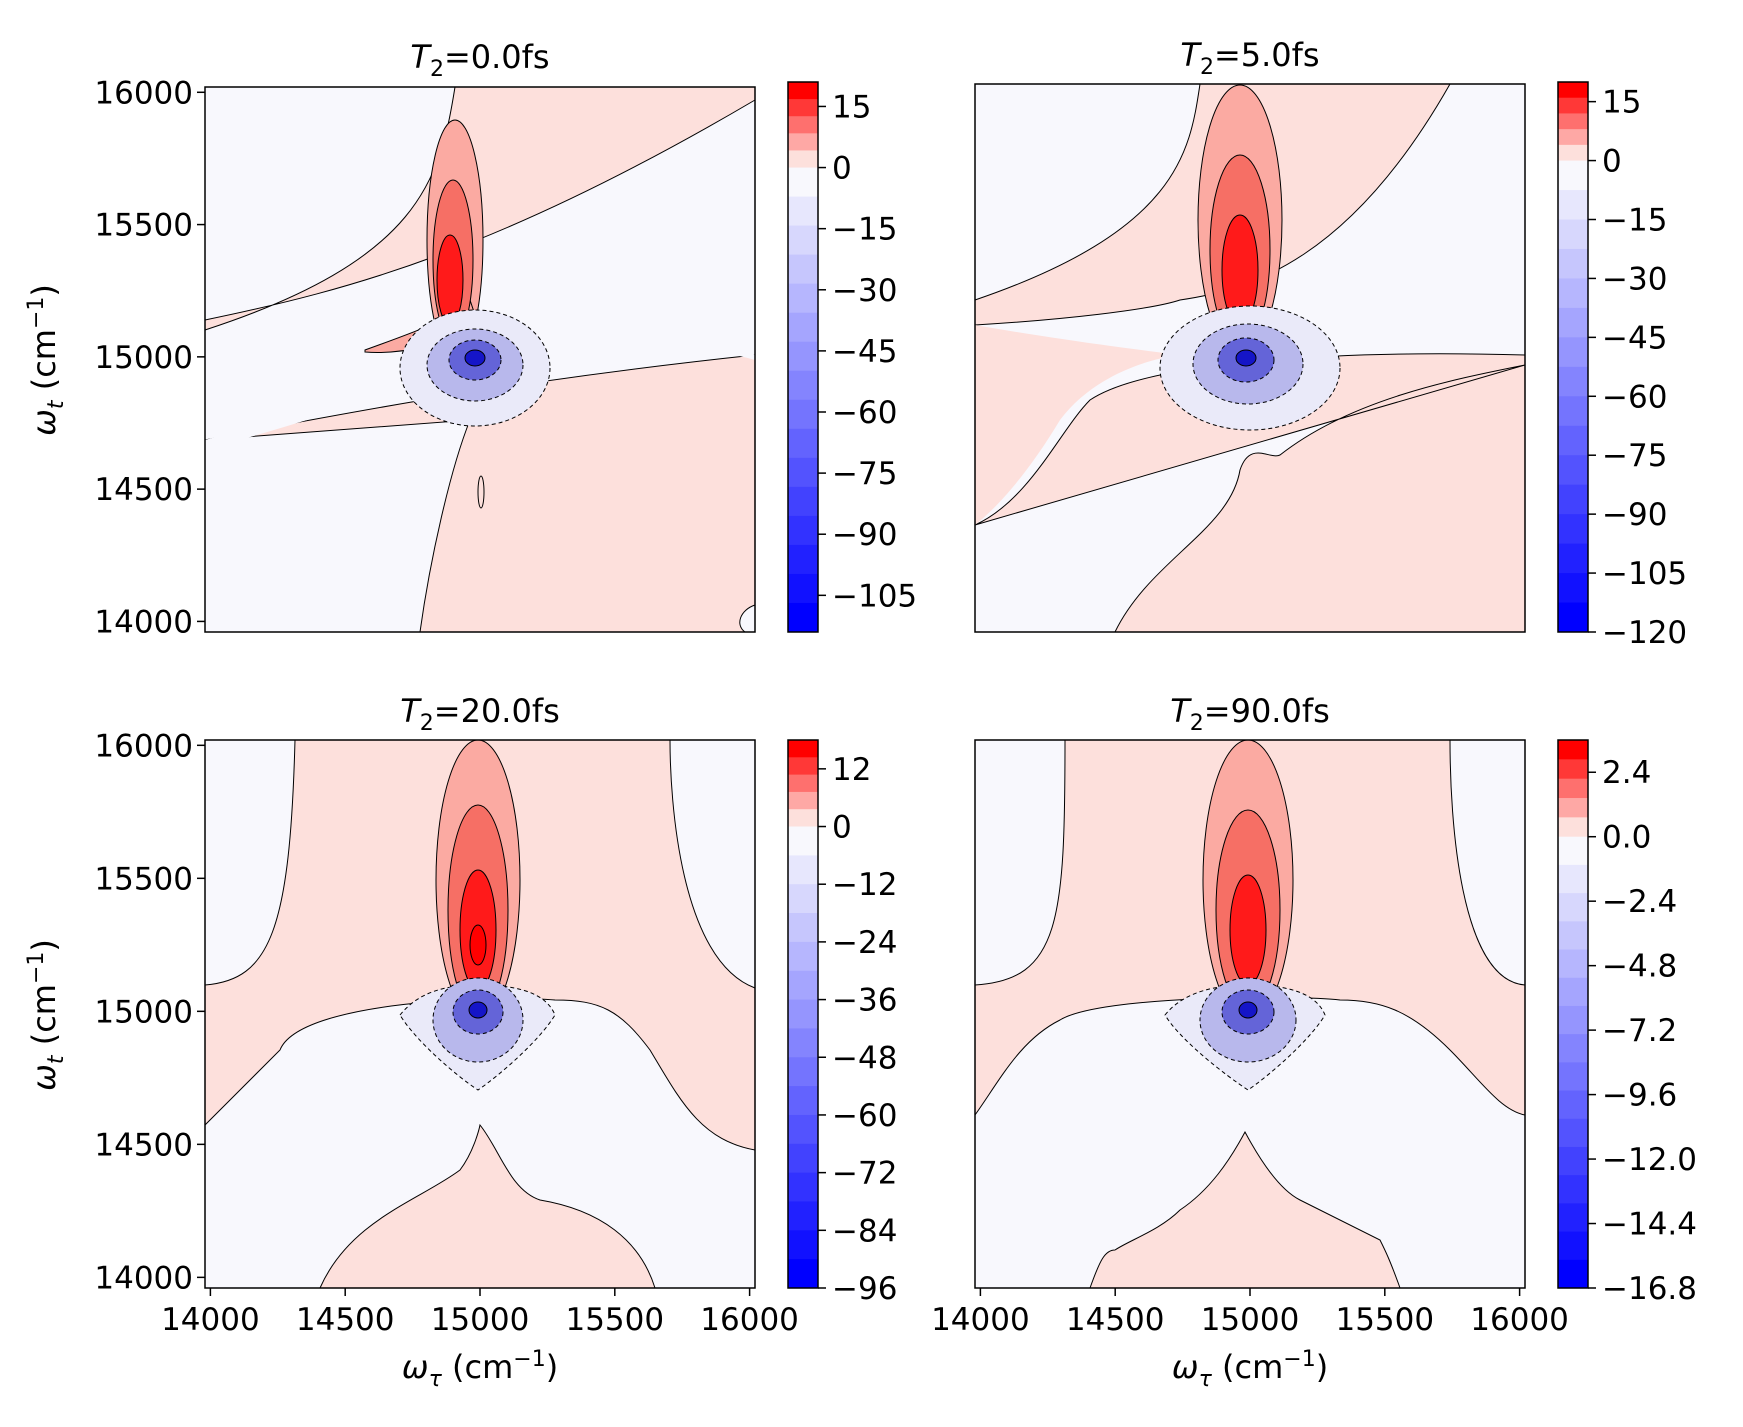 Image resolution: width=1743 pixels, height=1427 pixels. What do you see at coordinates (1250, 1369) in the screenshot?
I see `panel-4-x-label: ωτ (cm−1)` at bounding box center [1250, 1369].